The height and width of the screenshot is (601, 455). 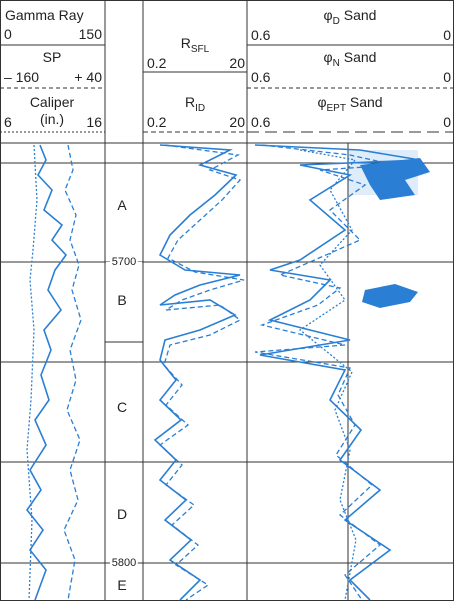 I want to click on curve-subscript: D, so click(x=336, y=21).